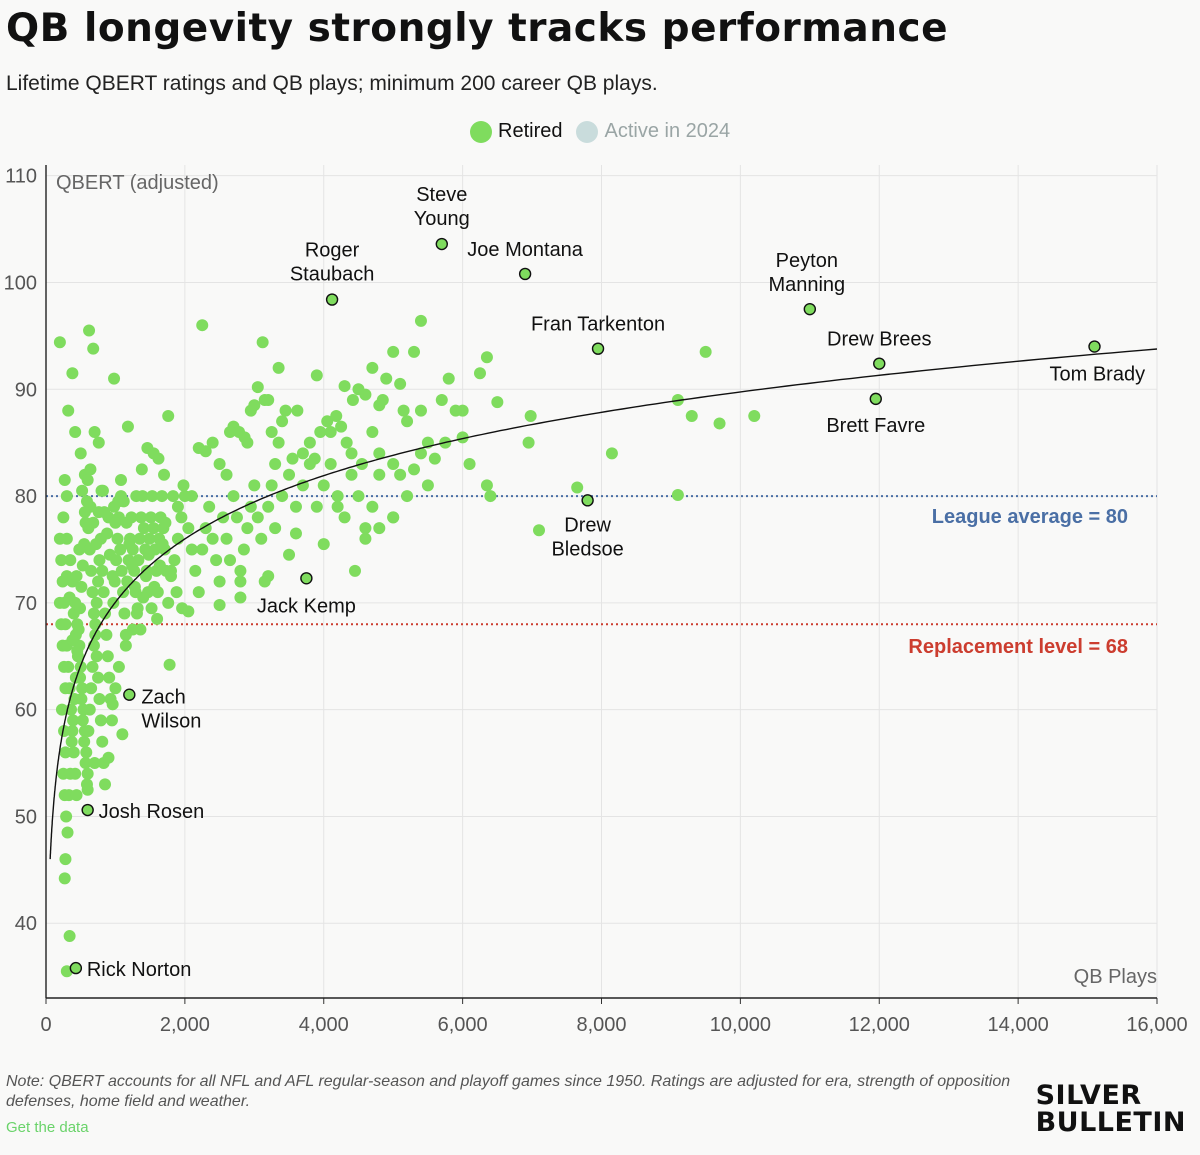 Image resolution: width=1200 pixels, height=1155 pixels. What do you see at coordinates (47, 1127) in the screenshot?
I see `get-data-link: Get the data` at bounding box center [47, 1127].